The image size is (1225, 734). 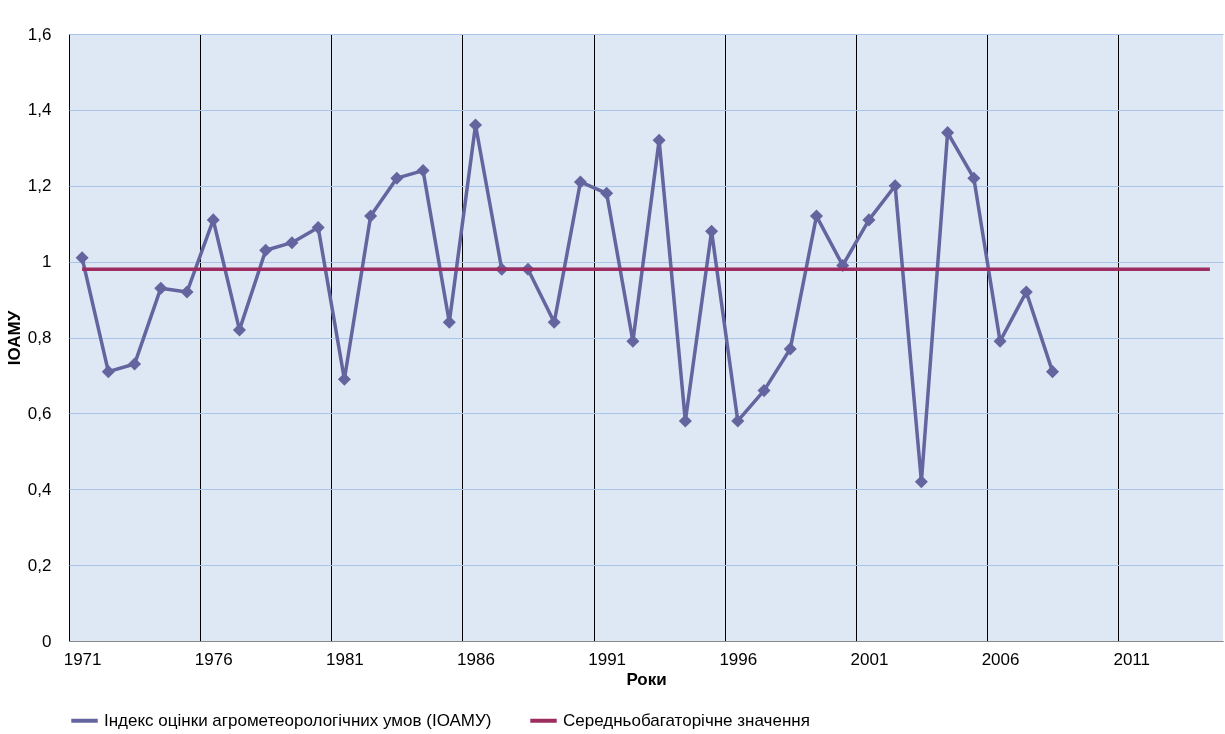 I want to click on x-tick-label: 2006, so click(x=1000, y=659).